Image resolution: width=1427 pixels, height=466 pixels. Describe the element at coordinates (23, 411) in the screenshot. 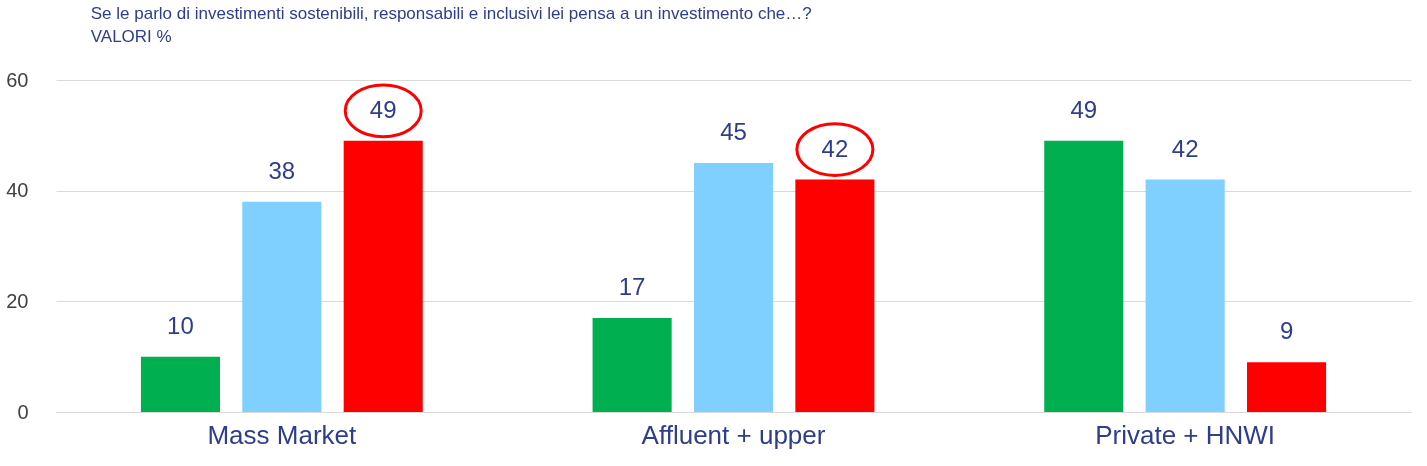

I see `y-tick-label: 0` at that location.